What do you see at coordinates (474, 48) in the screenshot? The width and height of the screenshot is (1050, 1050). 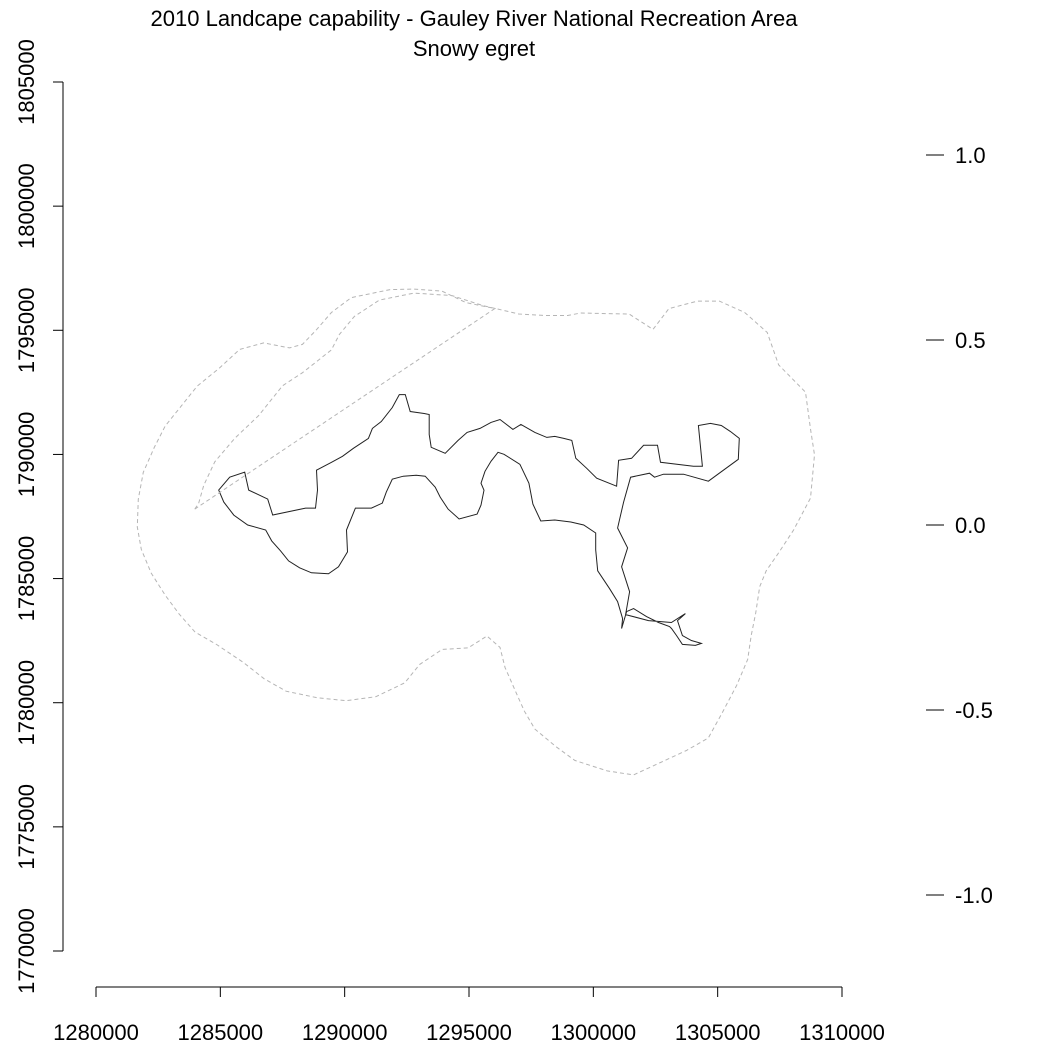 I see `map-subtitle: Snowy egret` at bounding box center [474, 48].